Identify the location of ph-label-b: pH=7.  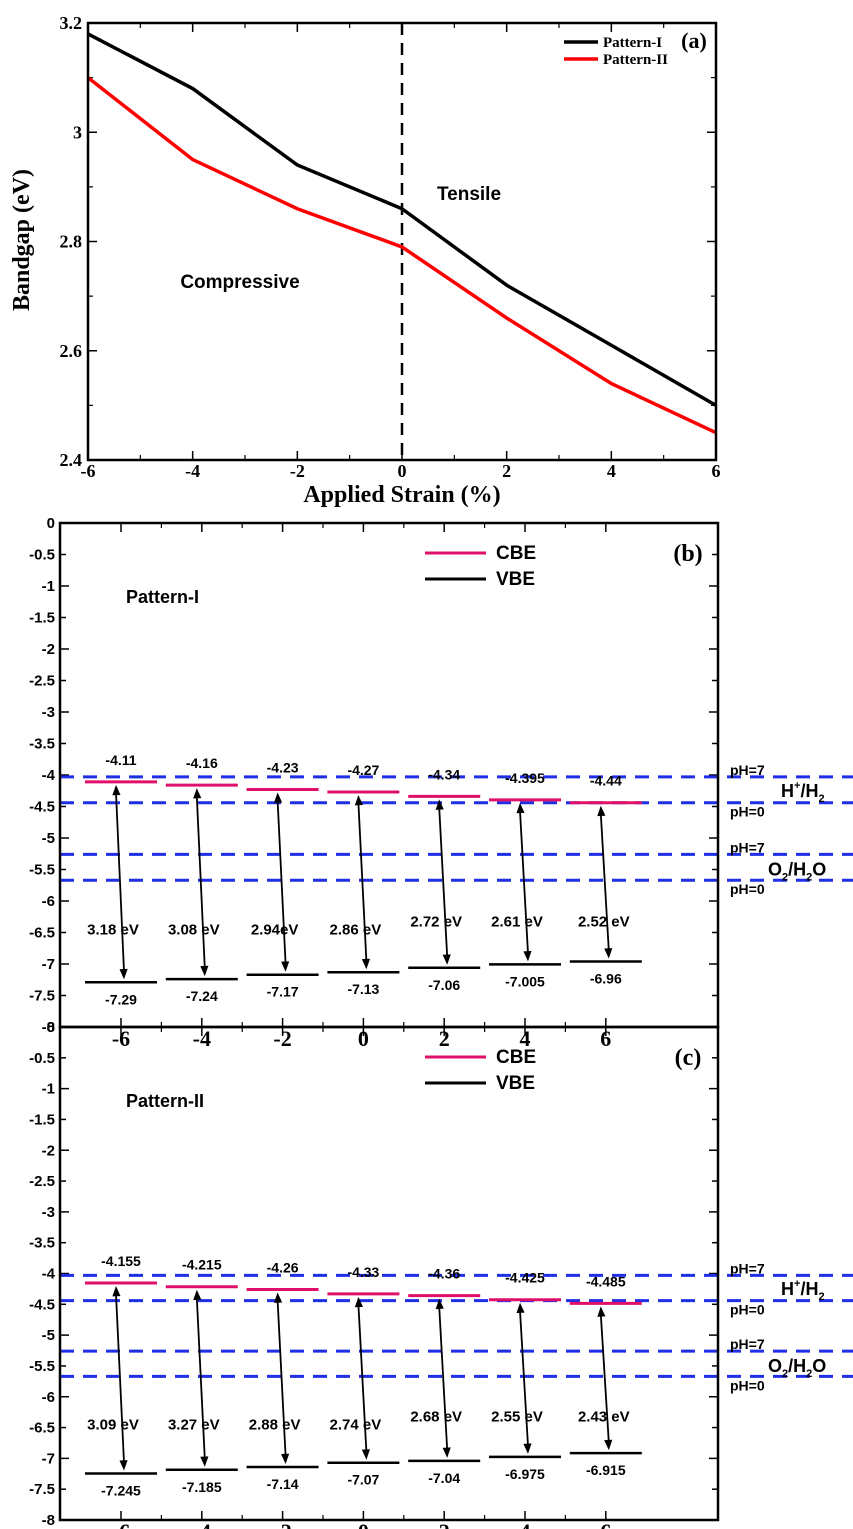
(747, 770).